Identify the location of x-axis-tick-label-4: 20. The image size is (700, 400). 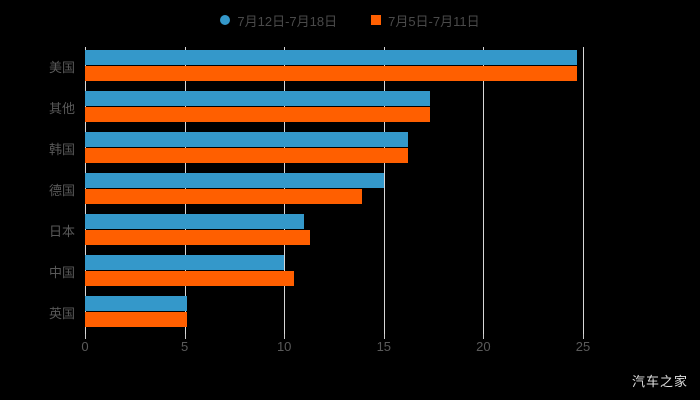
(483, 346).